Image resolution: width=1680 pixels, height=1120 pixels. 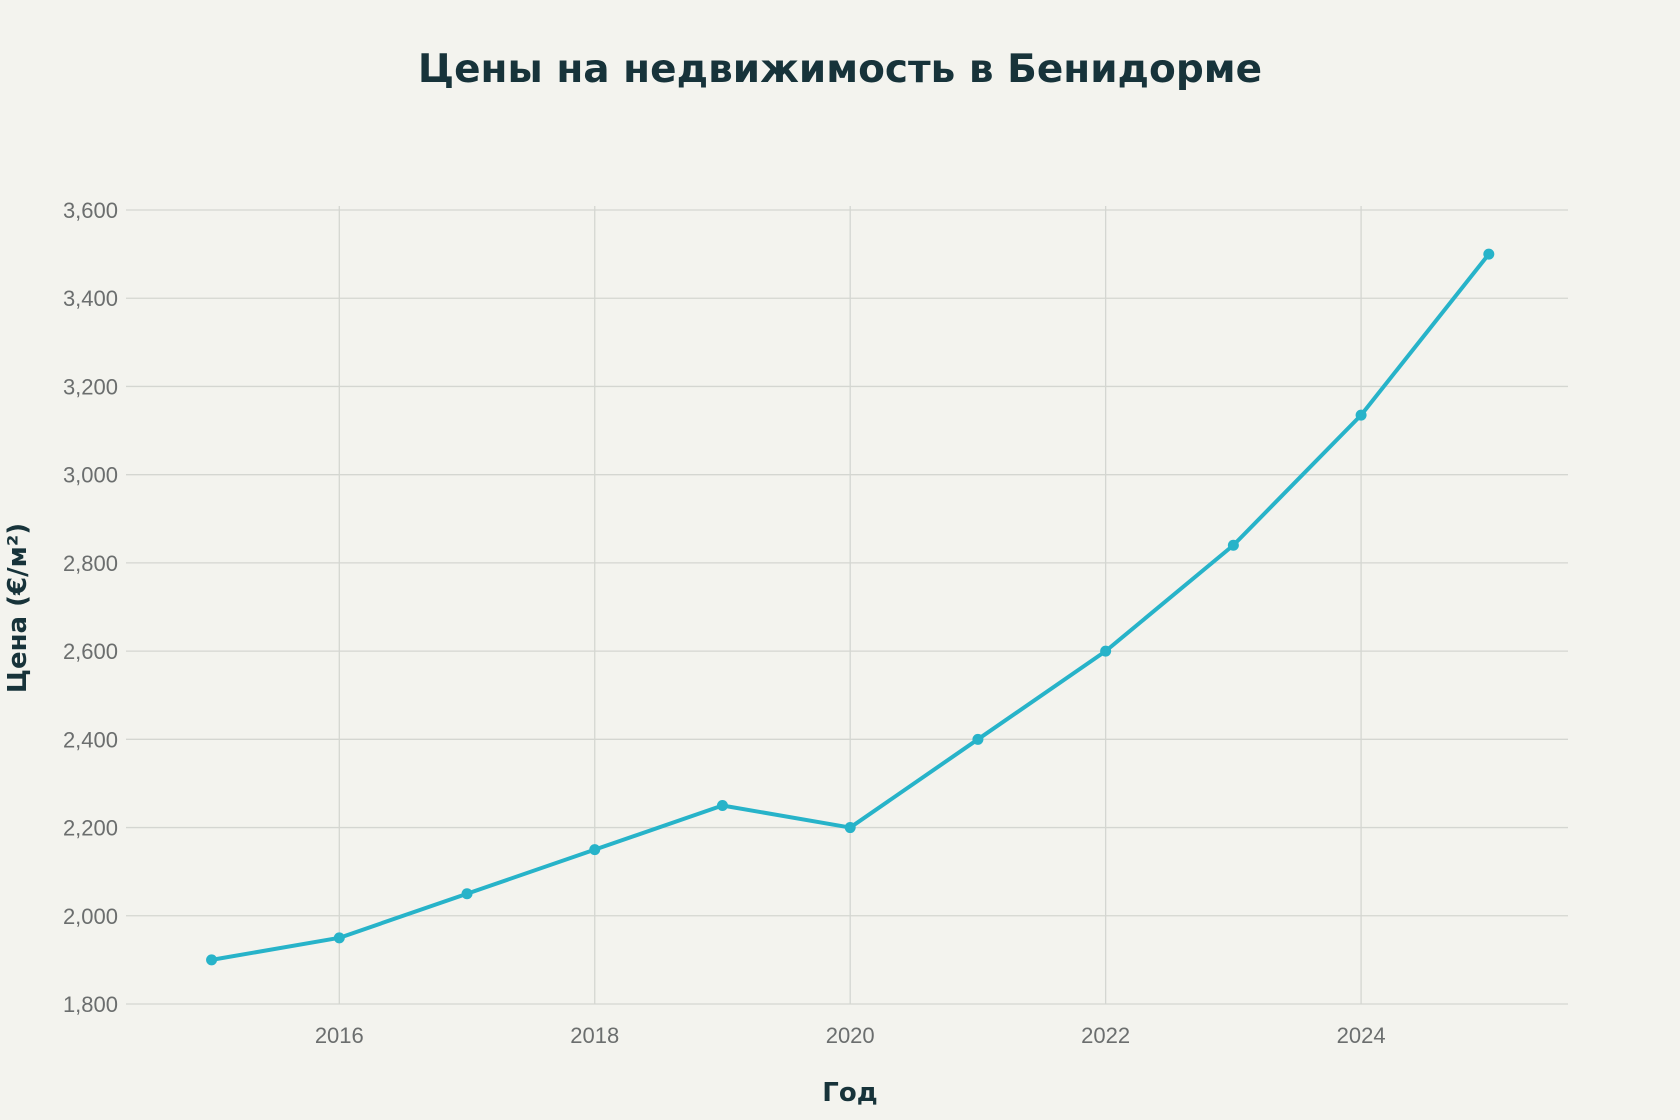 I want to click on y-tick-label: 2,000, so click(x=90, y=916).